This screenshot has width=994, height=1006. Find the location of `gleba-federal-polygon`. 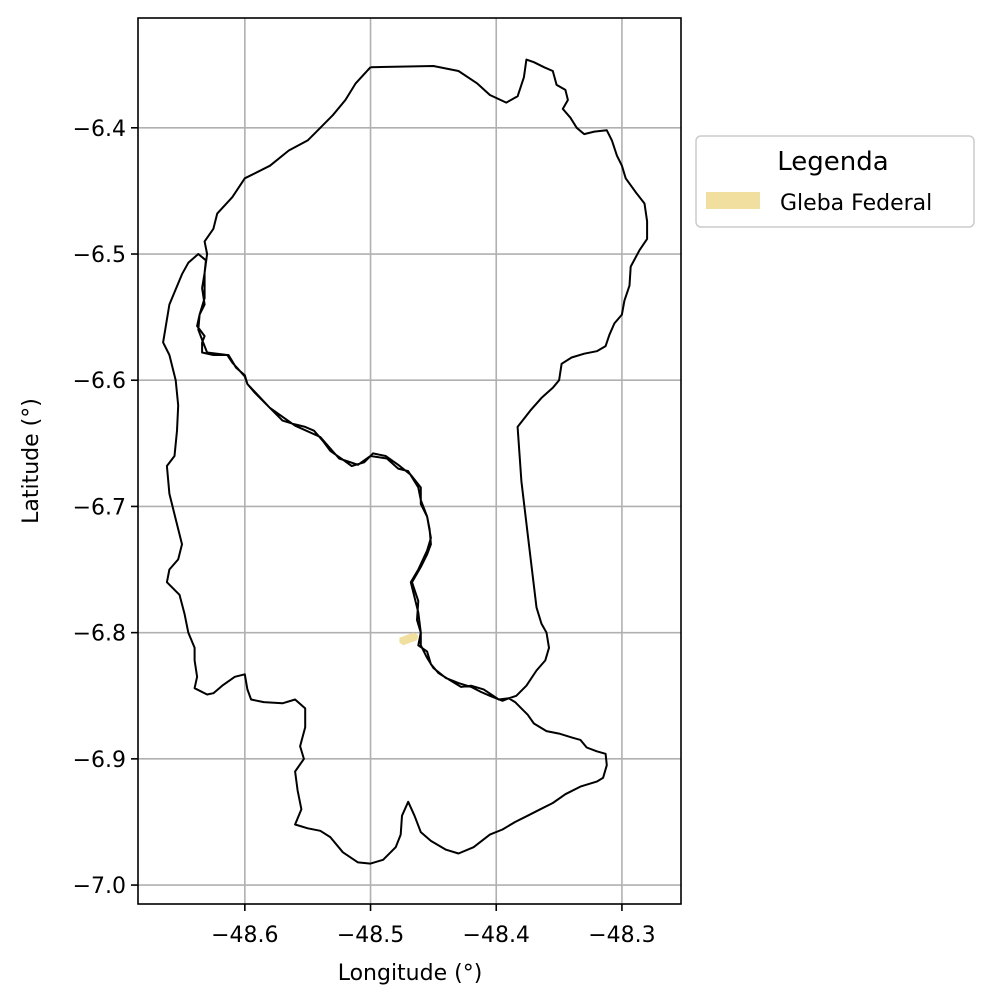

gleba-federal-polygon is located at coordinates (409, 639).